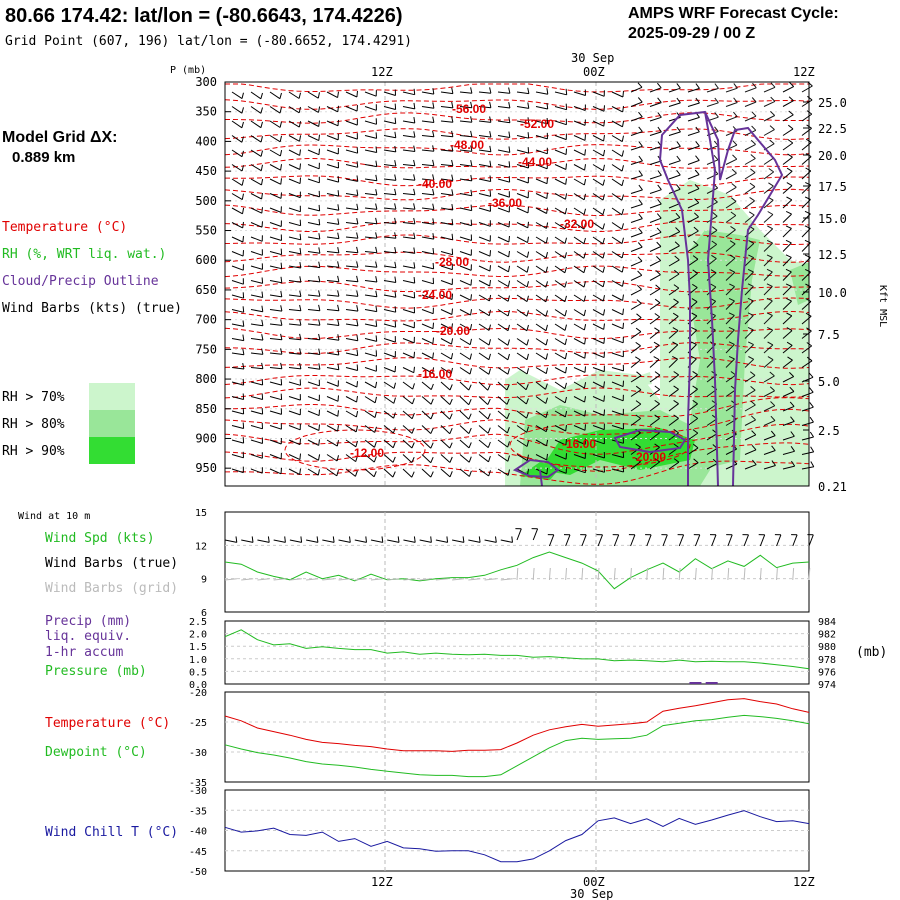  What do you see at coordinates (633, 540) in the screenshot?
I see `sfc-barb-shaft` at bounding box center [633, 540].